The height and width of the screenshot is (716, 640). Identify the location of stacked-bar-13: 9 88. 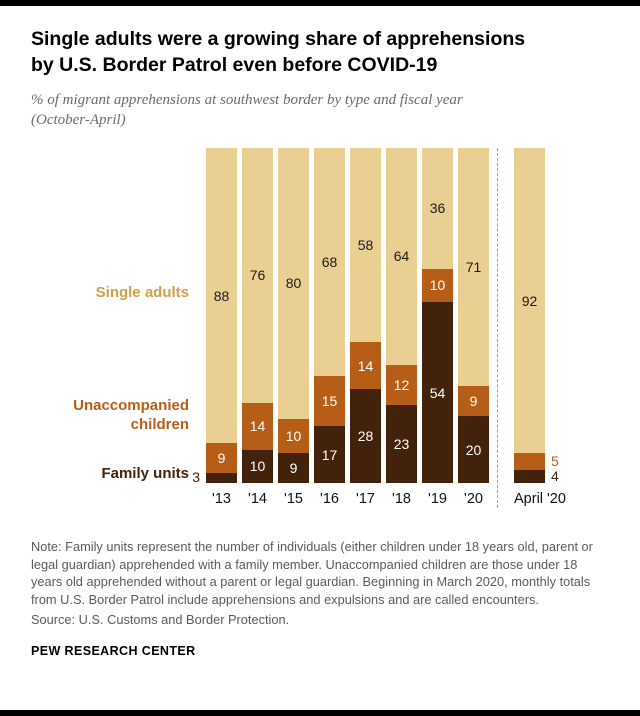
(221, 316).